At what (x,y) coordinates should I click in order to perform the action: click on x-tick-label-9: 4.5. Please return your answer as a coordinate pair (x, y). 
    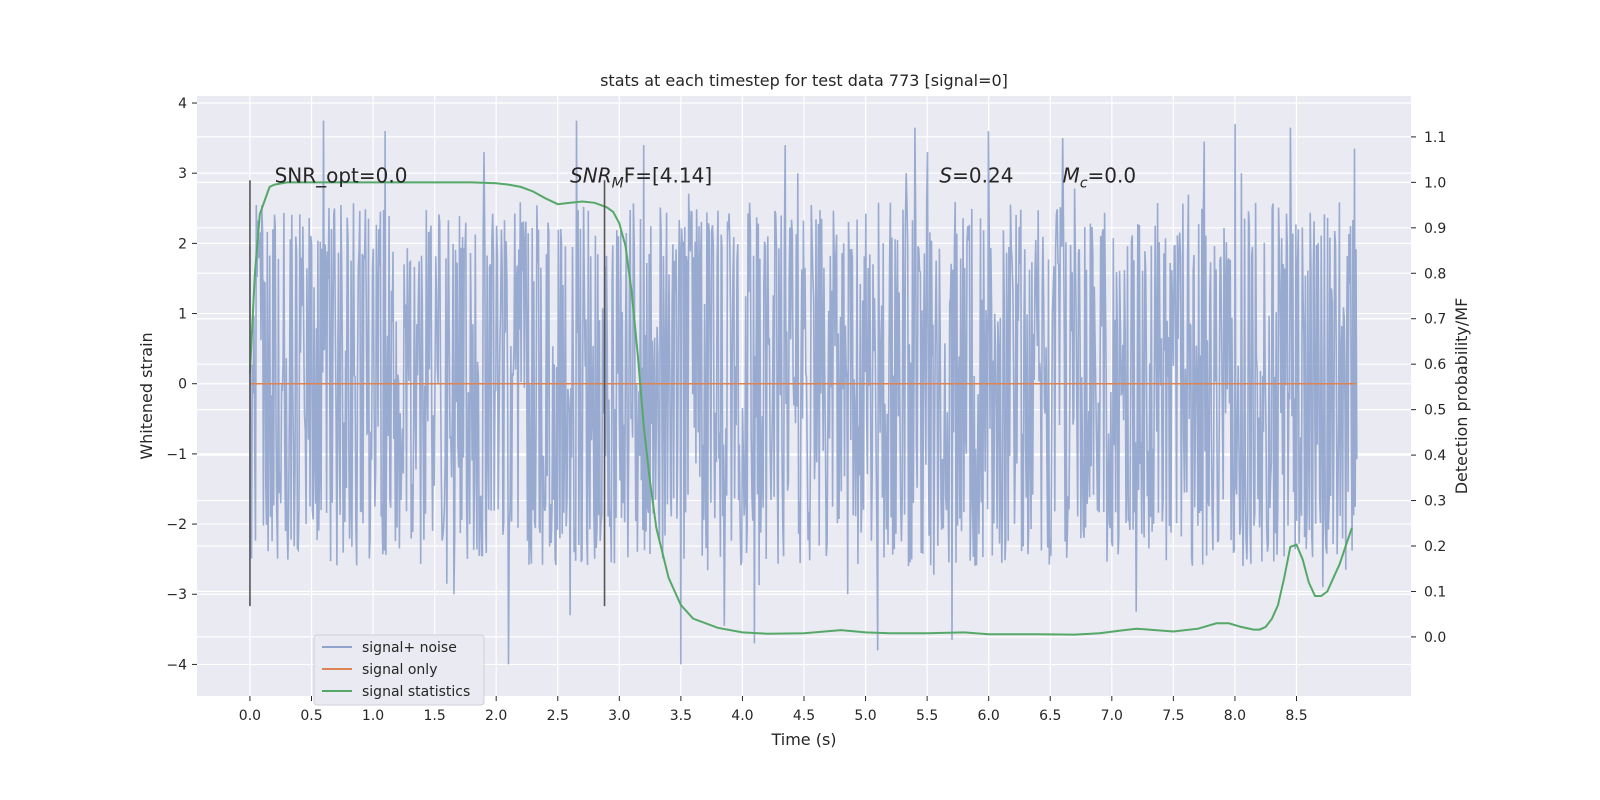
    Looking at the image, I should click on (804, 716).